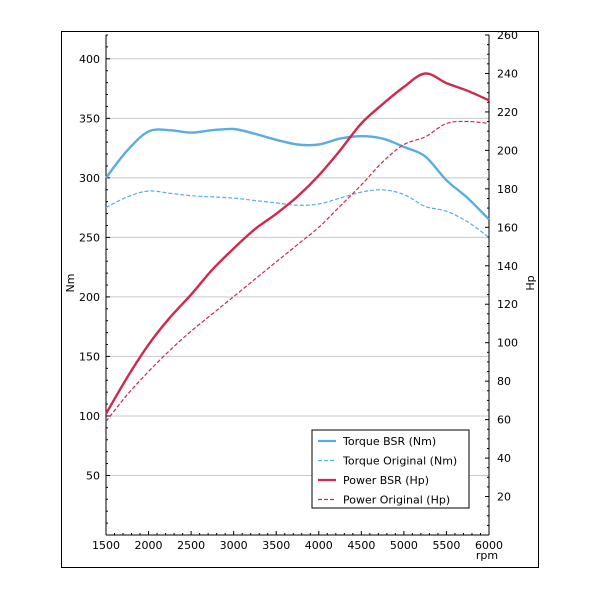 This screenshot has width=600, height=600. What do you see at coordinates (530, 282) in the screenshot?
I see `y-axis-right-label: Hp` at bounding box center [530, 282].